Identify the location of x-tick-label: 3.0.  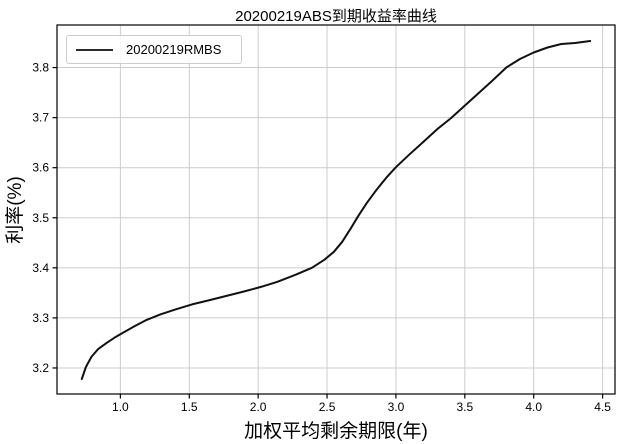
(396, 407).